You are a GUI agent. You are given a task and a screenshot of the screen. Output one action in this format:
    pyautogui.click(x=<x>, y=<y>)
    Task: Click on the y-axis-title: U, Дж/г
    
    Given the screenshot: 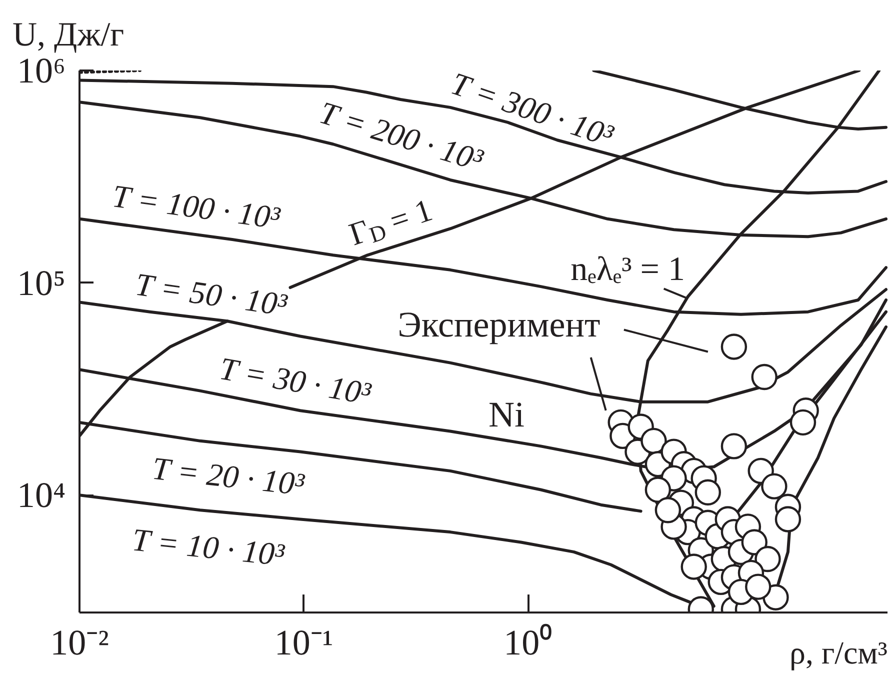 What is the action you would take?
    pyautogui.click(x=68, y=35)
    